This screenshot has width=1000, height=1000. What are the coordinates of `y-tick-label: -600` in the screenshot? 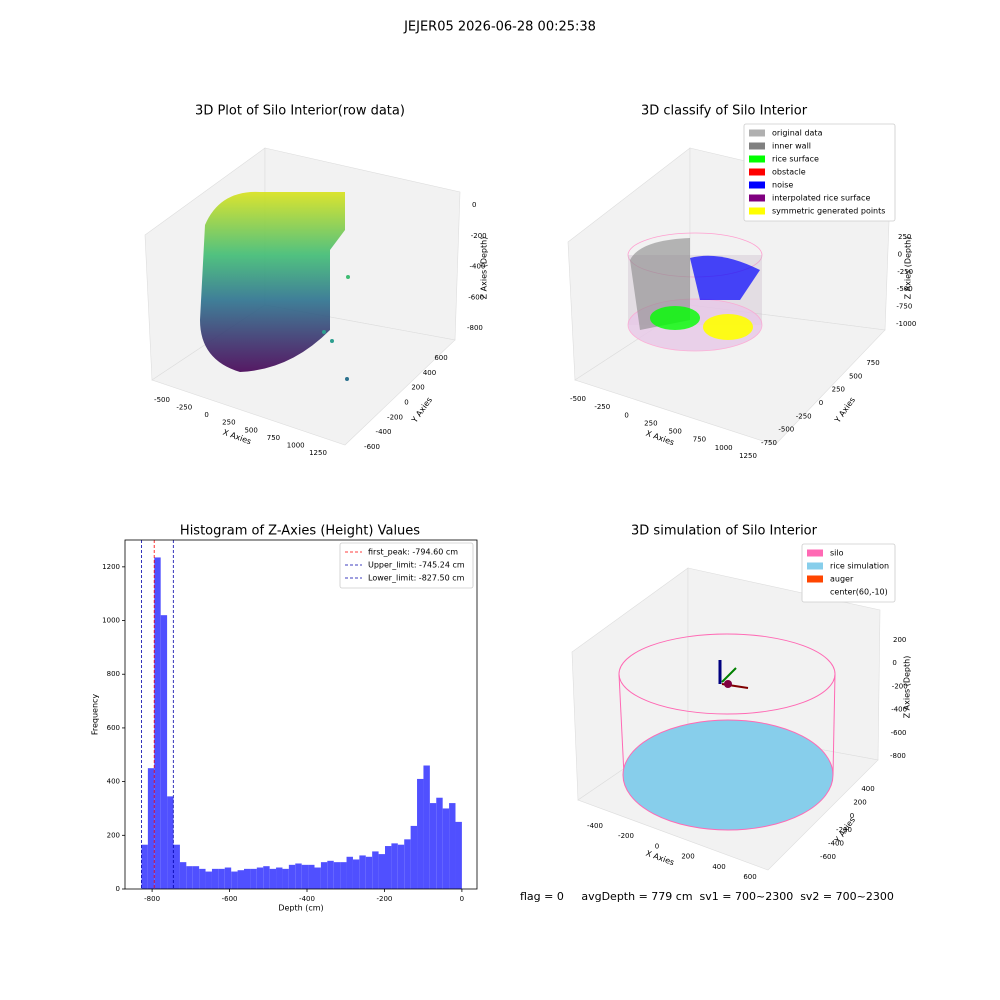 It's located at (372, 447).